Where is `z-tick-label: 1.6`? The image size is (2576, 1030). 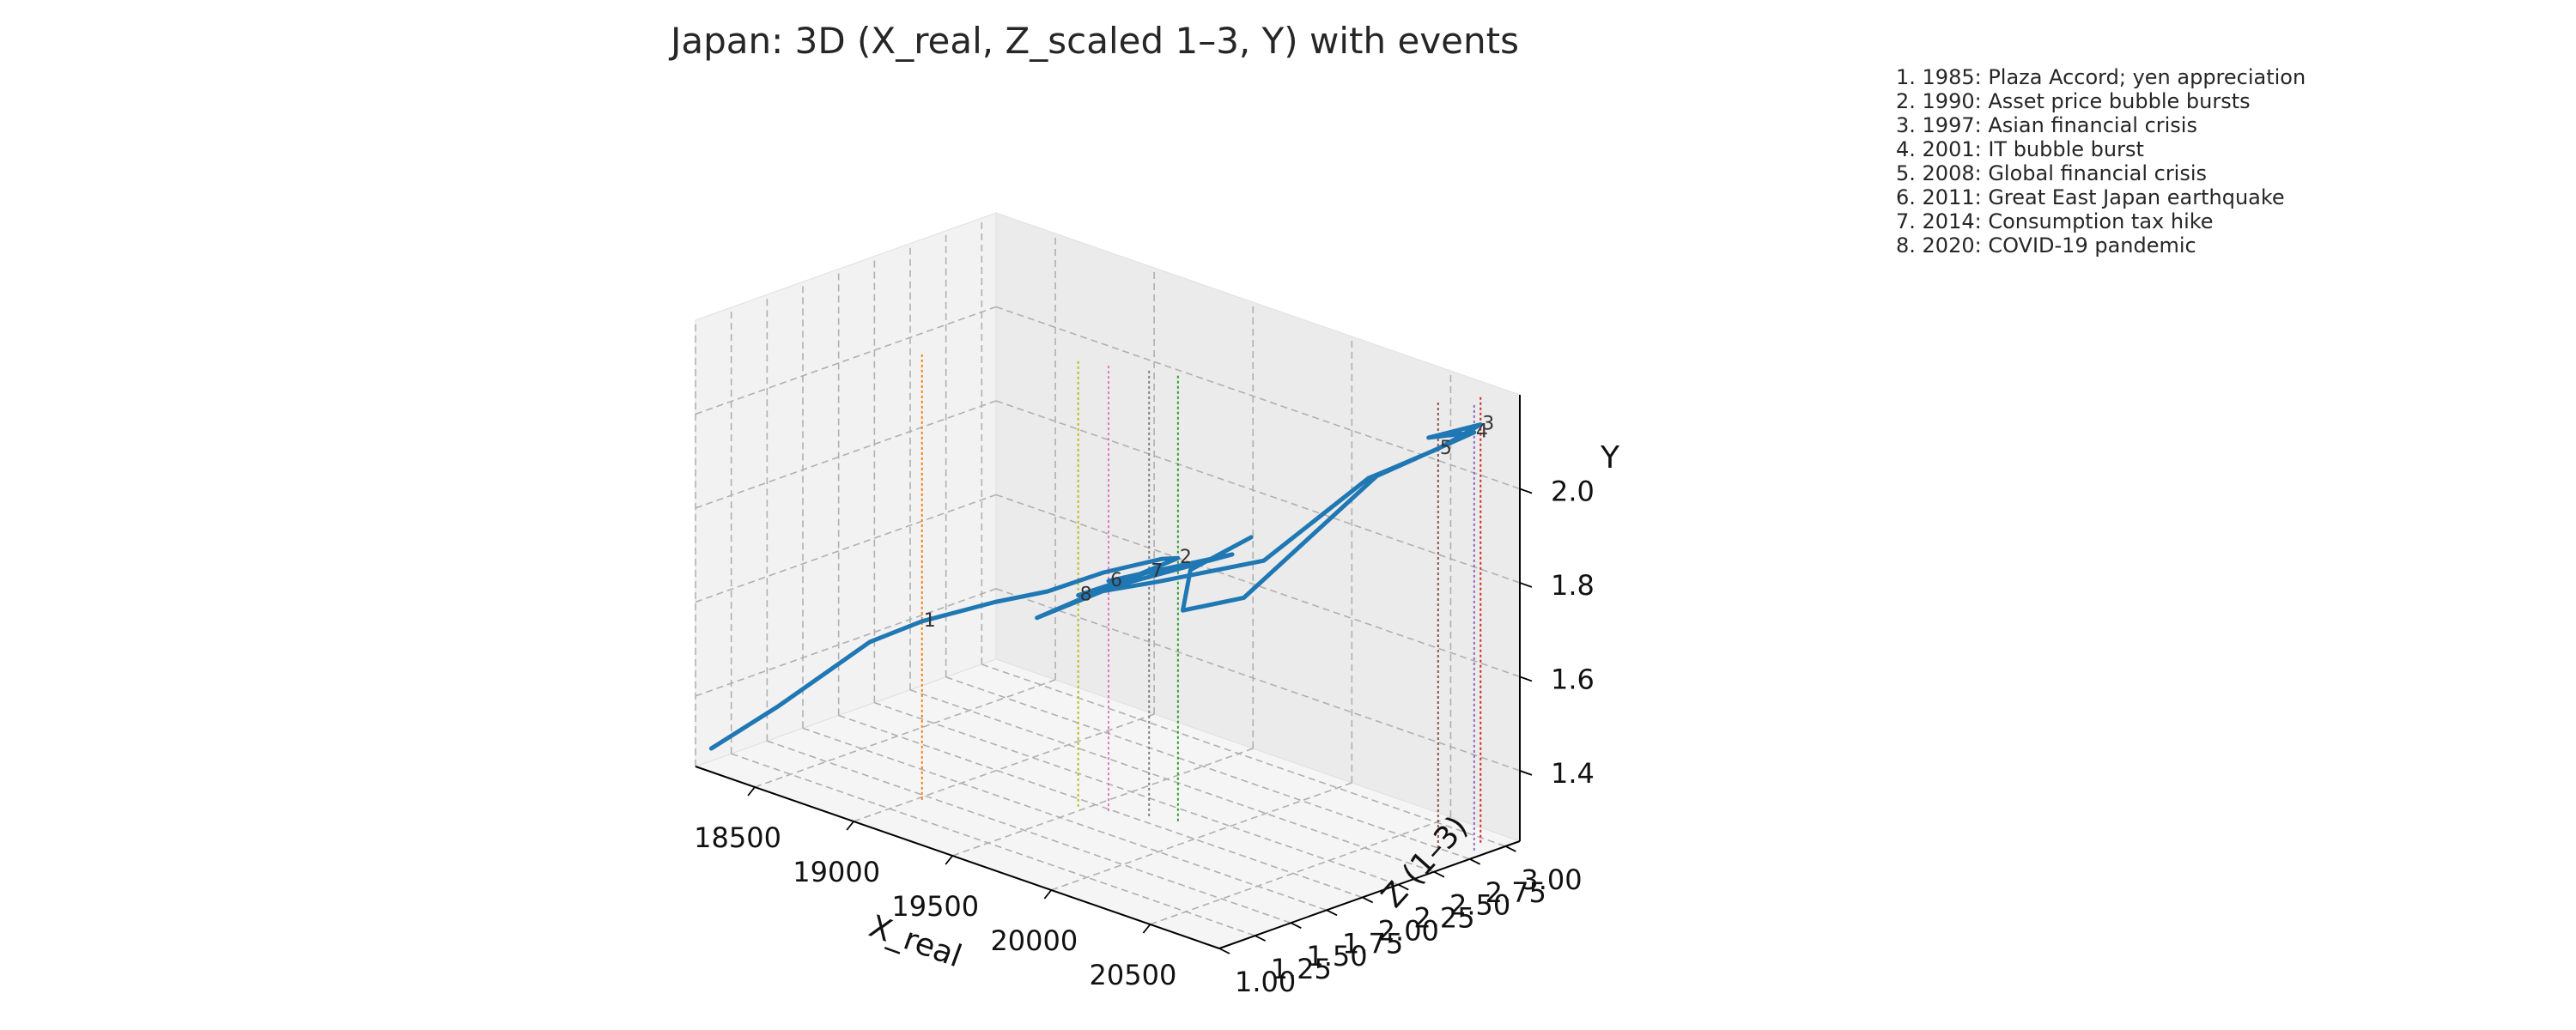 z-tick-label: 1.6 is located at coordinates (1573, 679).